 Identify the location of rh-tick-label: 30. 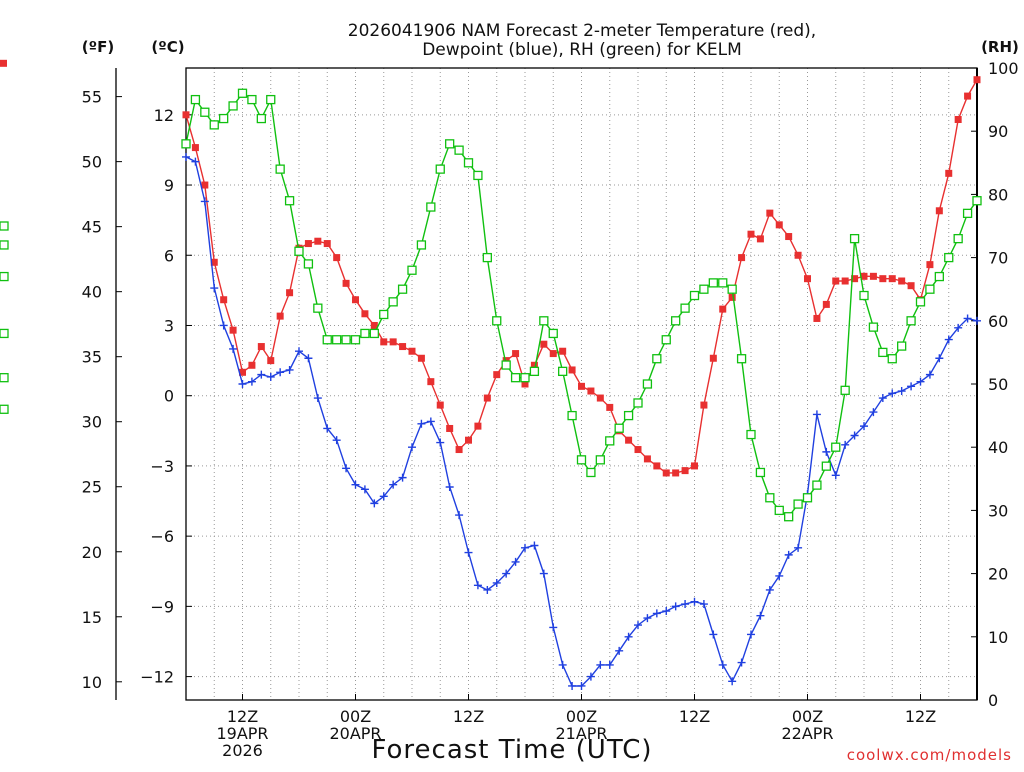
(998, 510).